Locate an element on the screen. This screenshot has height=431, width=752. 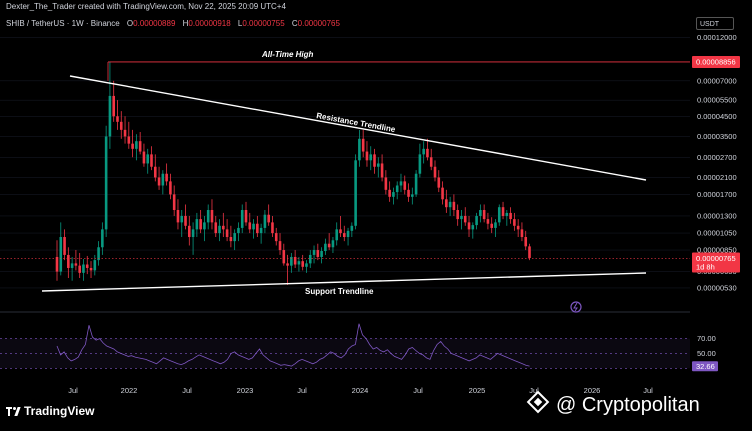
ohlc-close-value: 0.00000765 is located at coordinates (318, 23).